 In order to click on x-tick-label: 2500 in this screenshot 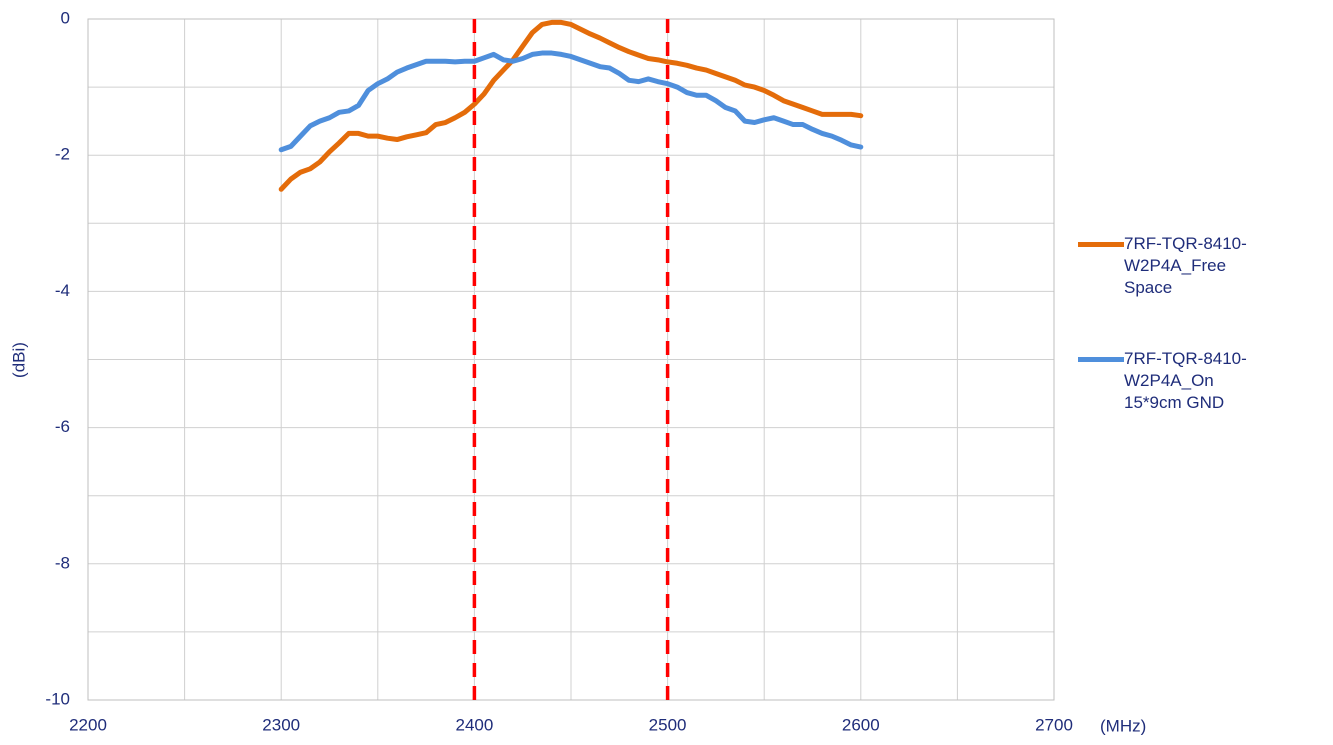, I will do `click(668, 724)`.